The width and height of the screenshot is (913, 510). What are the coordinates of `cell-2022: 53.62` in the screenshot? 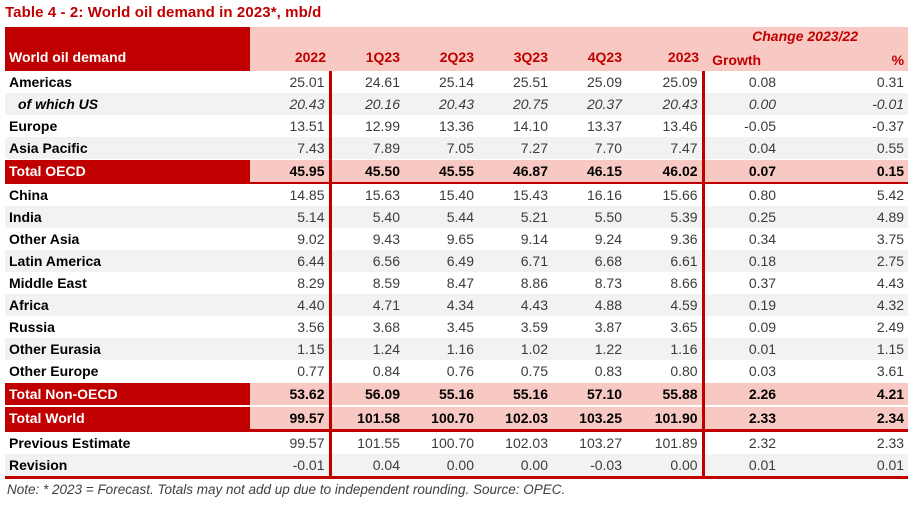 It's located at (291, 394).